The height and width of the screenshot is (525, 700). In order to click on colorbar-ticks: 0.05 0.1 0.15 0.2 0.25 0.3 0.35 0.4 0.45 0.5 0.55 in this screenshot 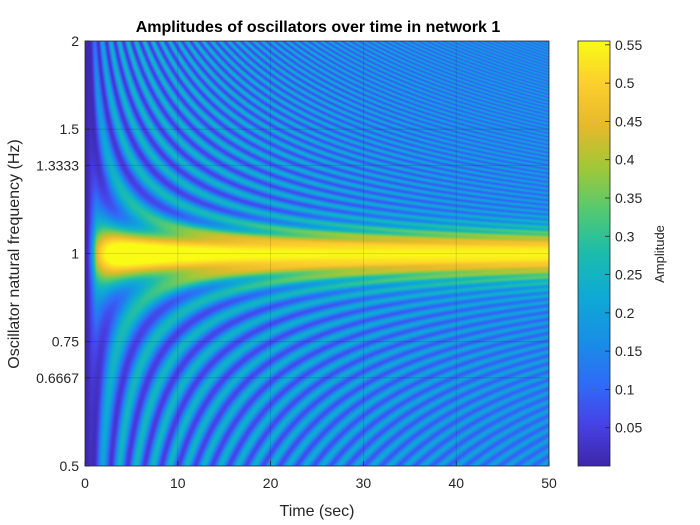, I will do `click(623, 236)`.